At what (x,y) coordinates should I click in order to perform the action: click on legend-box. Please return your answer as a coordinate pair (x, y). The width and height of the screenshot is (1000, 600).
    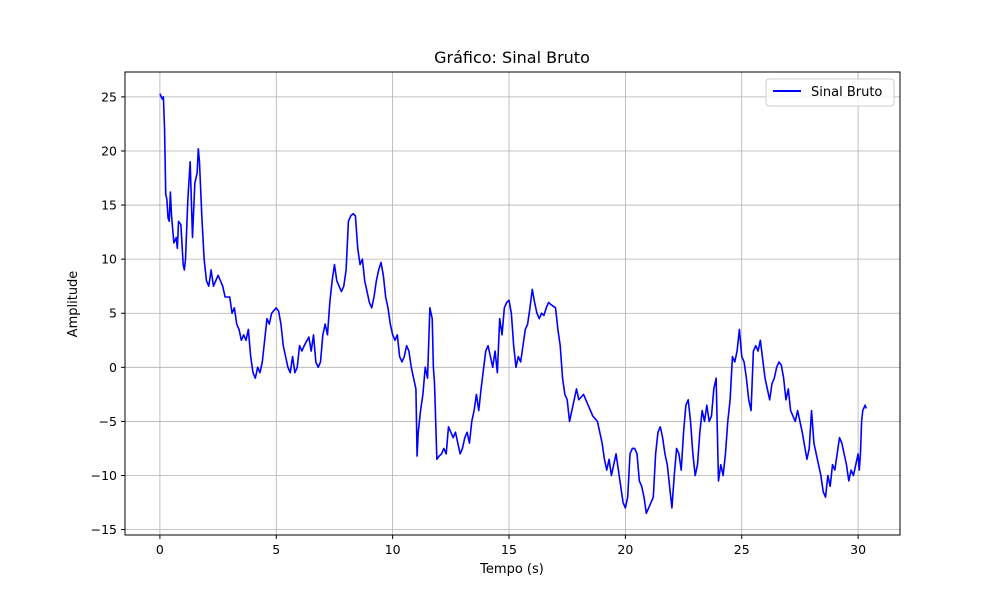
    Looking at the image, I should click on (830, 92).